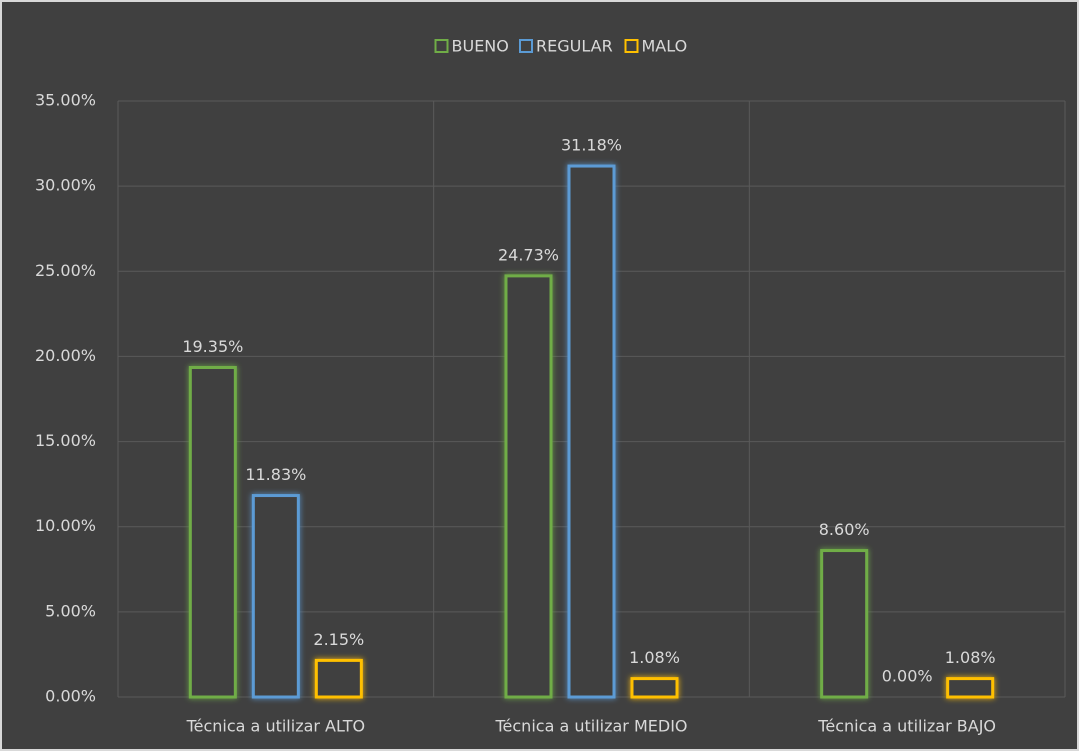 This screenshot has width=1079, height=751. Describe the element at coordinates (591, 145) in the screenshot. I see `data-label: 31.18%` at that location.